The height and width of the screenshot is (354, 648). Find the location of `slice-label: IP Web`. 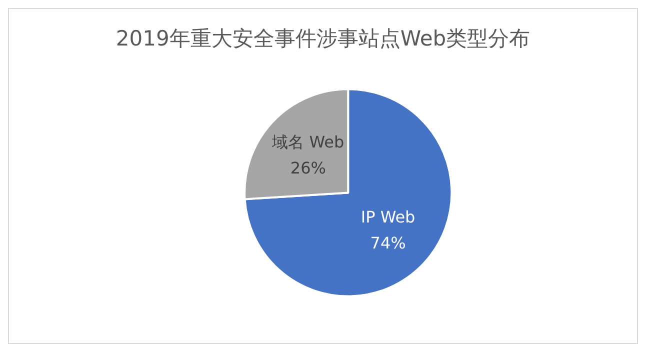

slice-label: IP Web is located at coordinates (388, 217).